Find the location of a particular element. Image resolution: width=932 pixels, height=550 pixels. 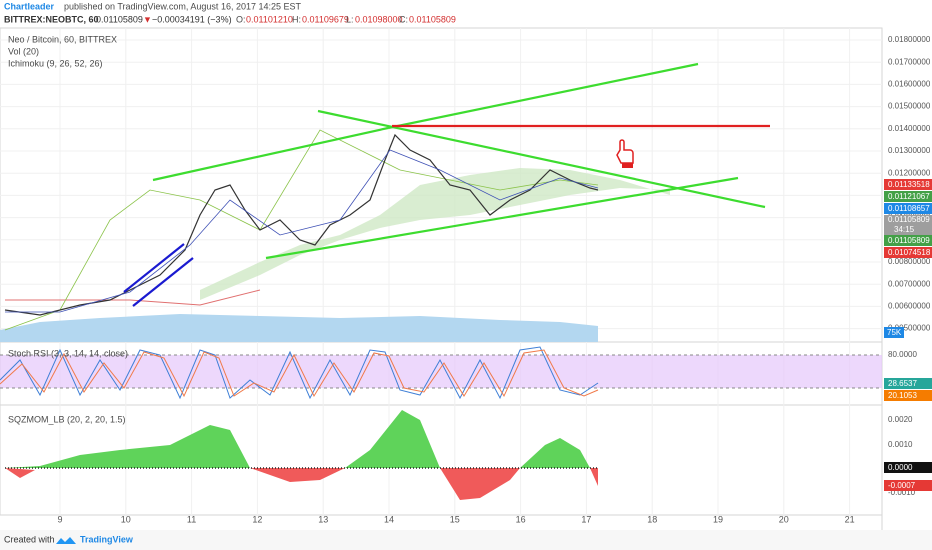

price-label: 0.00800000 is located at coordinates (909, 261).